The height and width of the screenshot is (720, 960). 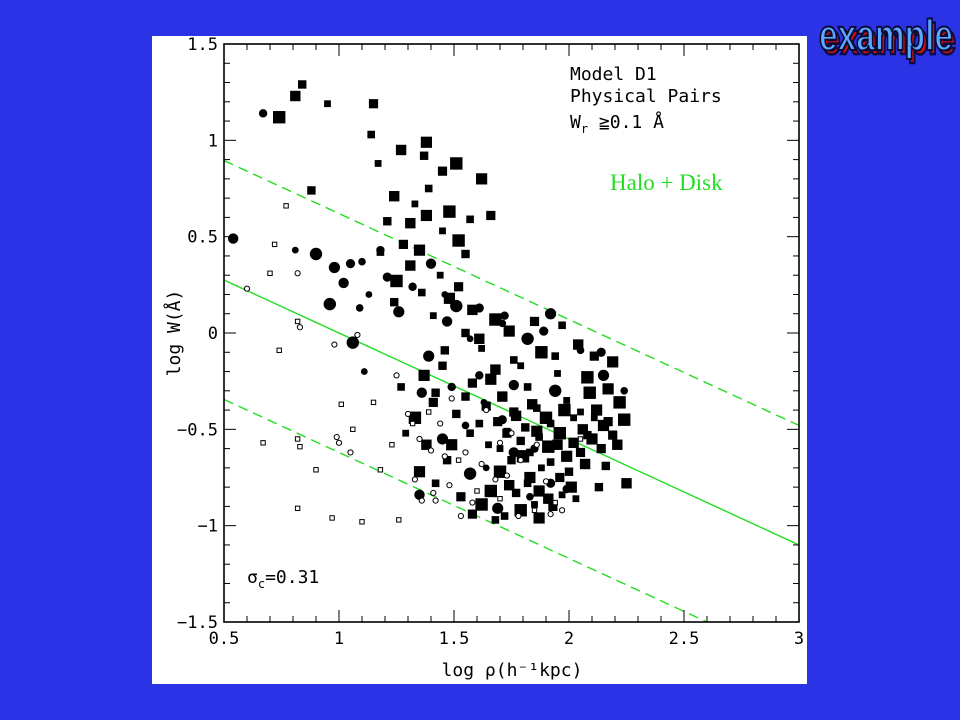 What do you see at coordinates (666, 182) in the screenshot?
I see `halo-disk-label: Halo + Disk` at bounding box center [666, 182].